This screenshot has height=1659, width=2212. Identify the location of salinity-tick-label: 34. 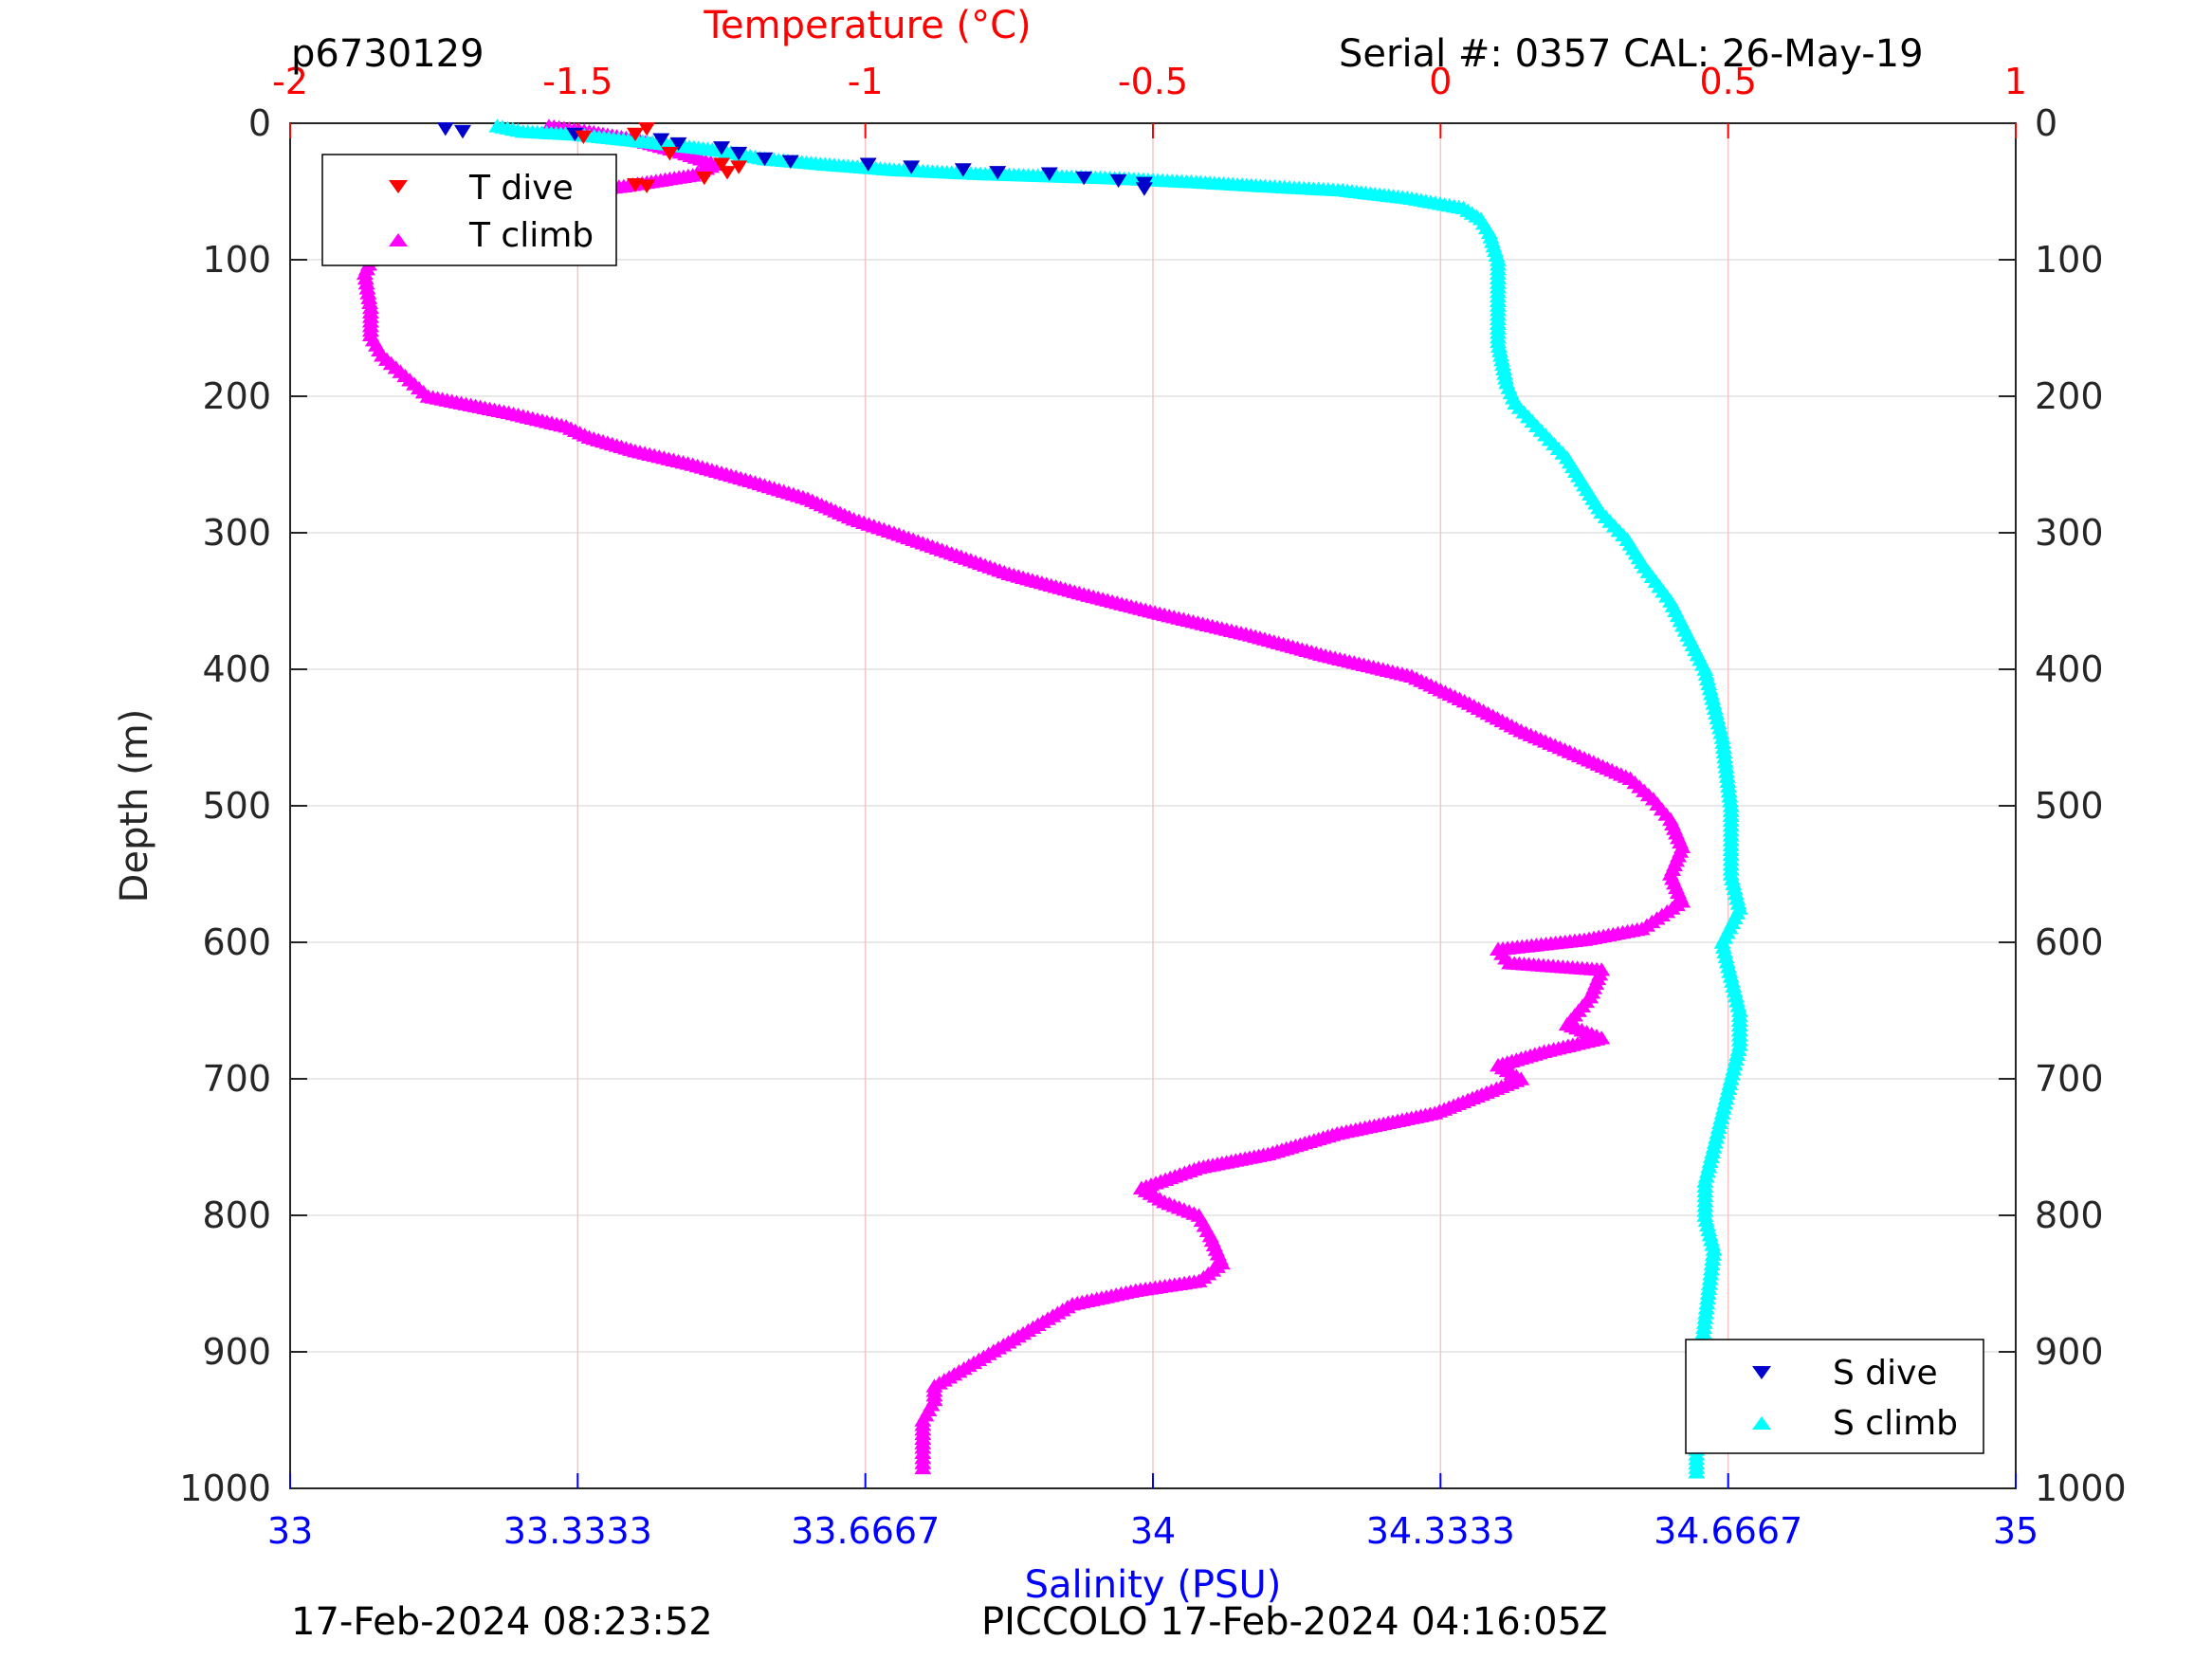
(1153, 1531).